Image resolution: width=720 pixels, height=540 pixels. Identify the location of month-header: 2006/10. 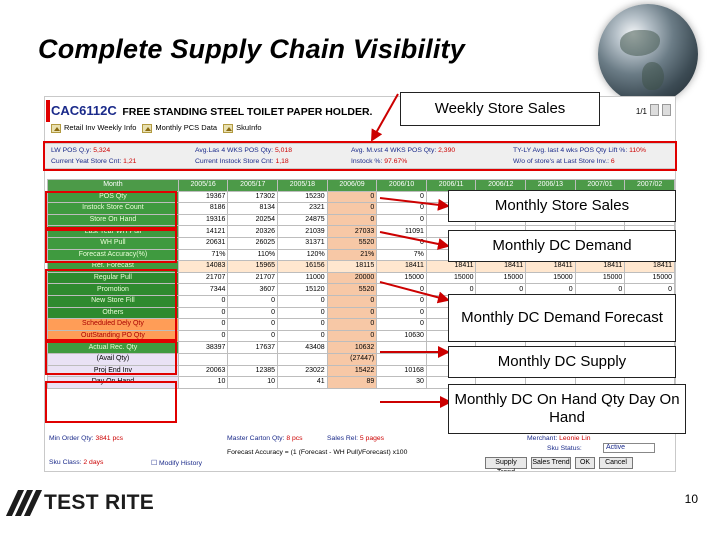
(401, 185).